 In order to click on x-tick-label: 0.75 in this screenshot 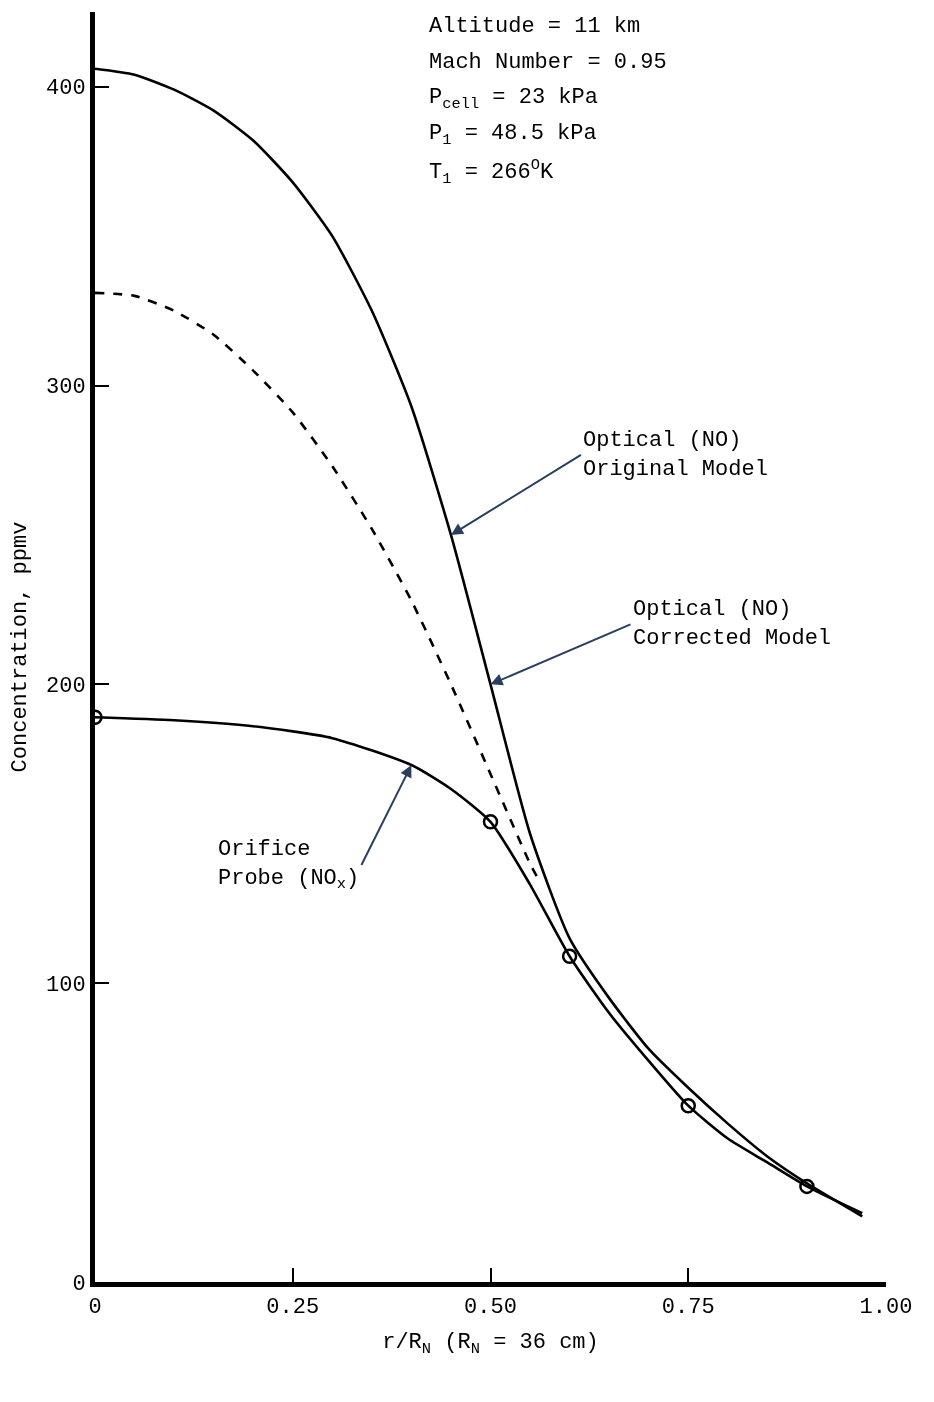, I will do `click(688, 1308)`.